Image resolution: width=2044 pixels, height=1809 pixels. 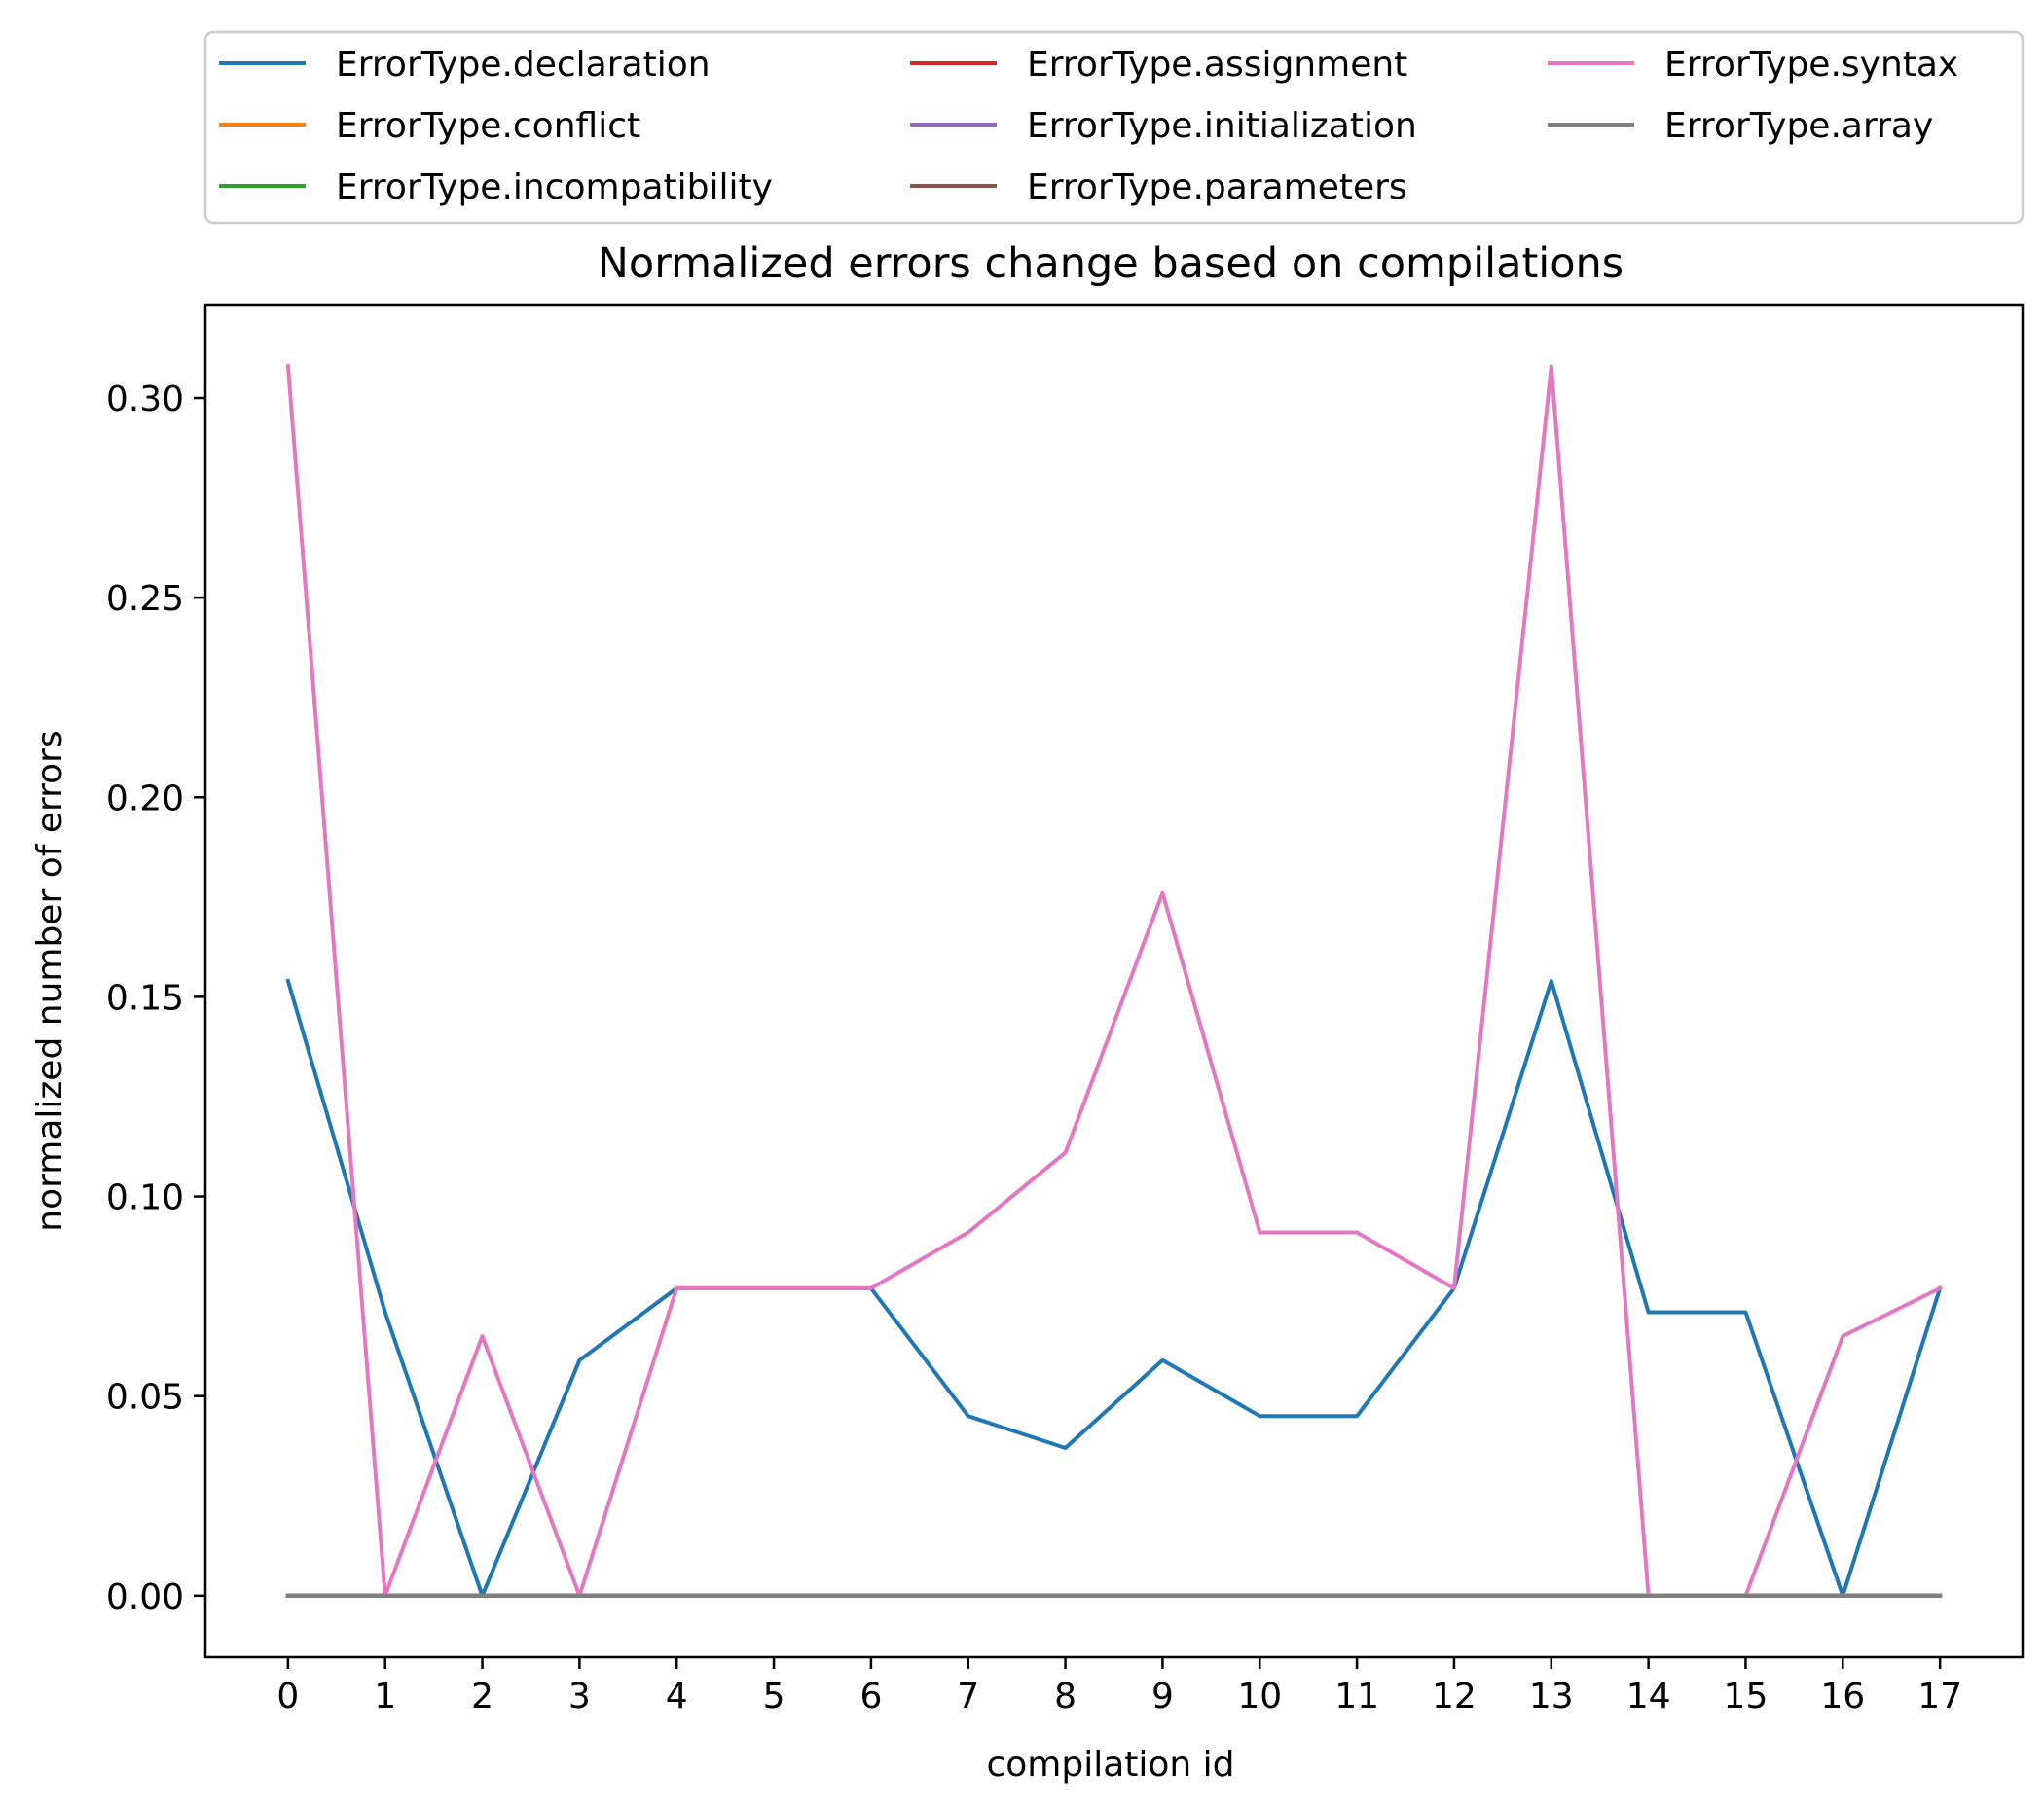 I want to click on y-tick-label: 0.25, so click(x=145, y=599).